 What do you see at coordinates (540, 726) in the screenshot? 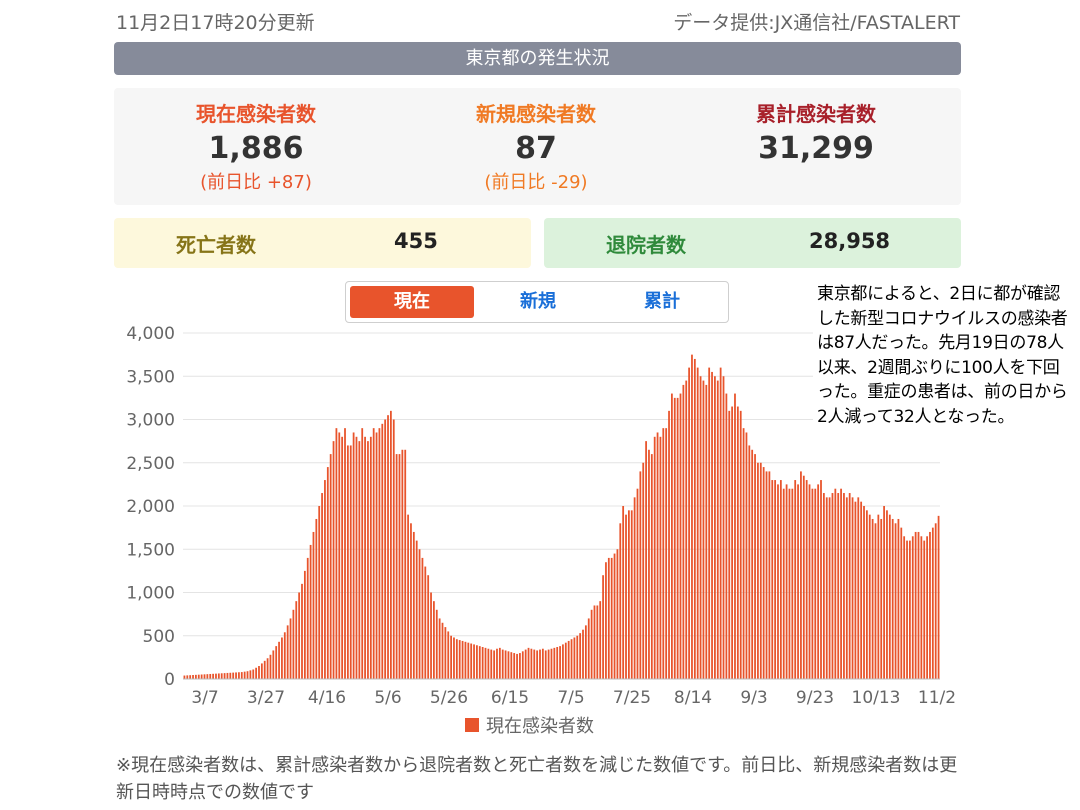
I see `legend-label: 現在感染者数` at bounding box center [540, 726].